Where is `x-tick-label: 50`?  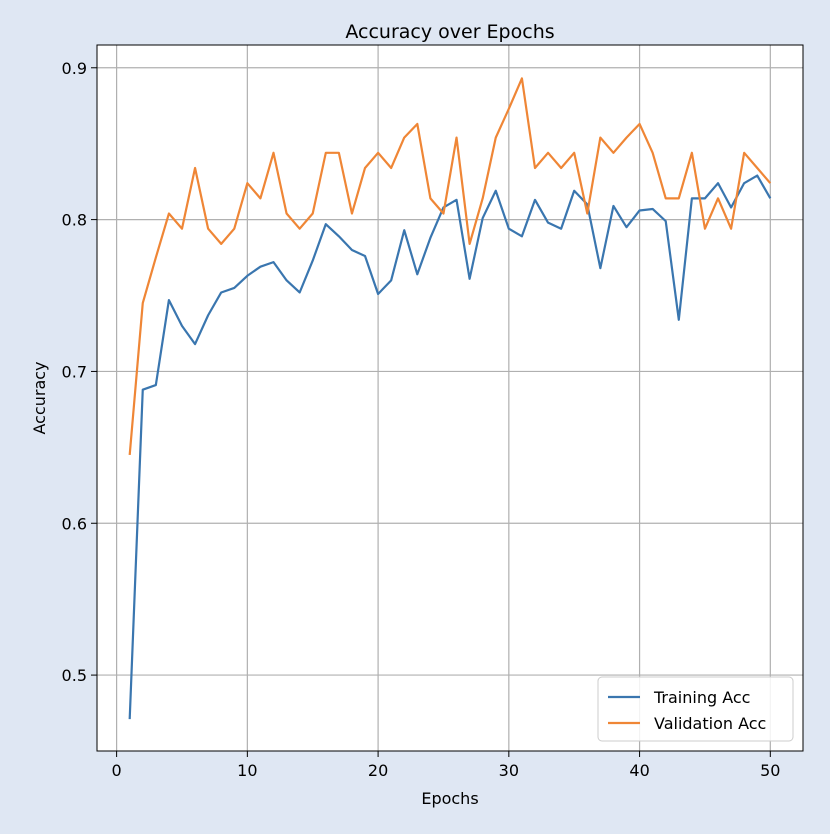
x-tick-label: 50 is located at coordinates (770, 770).